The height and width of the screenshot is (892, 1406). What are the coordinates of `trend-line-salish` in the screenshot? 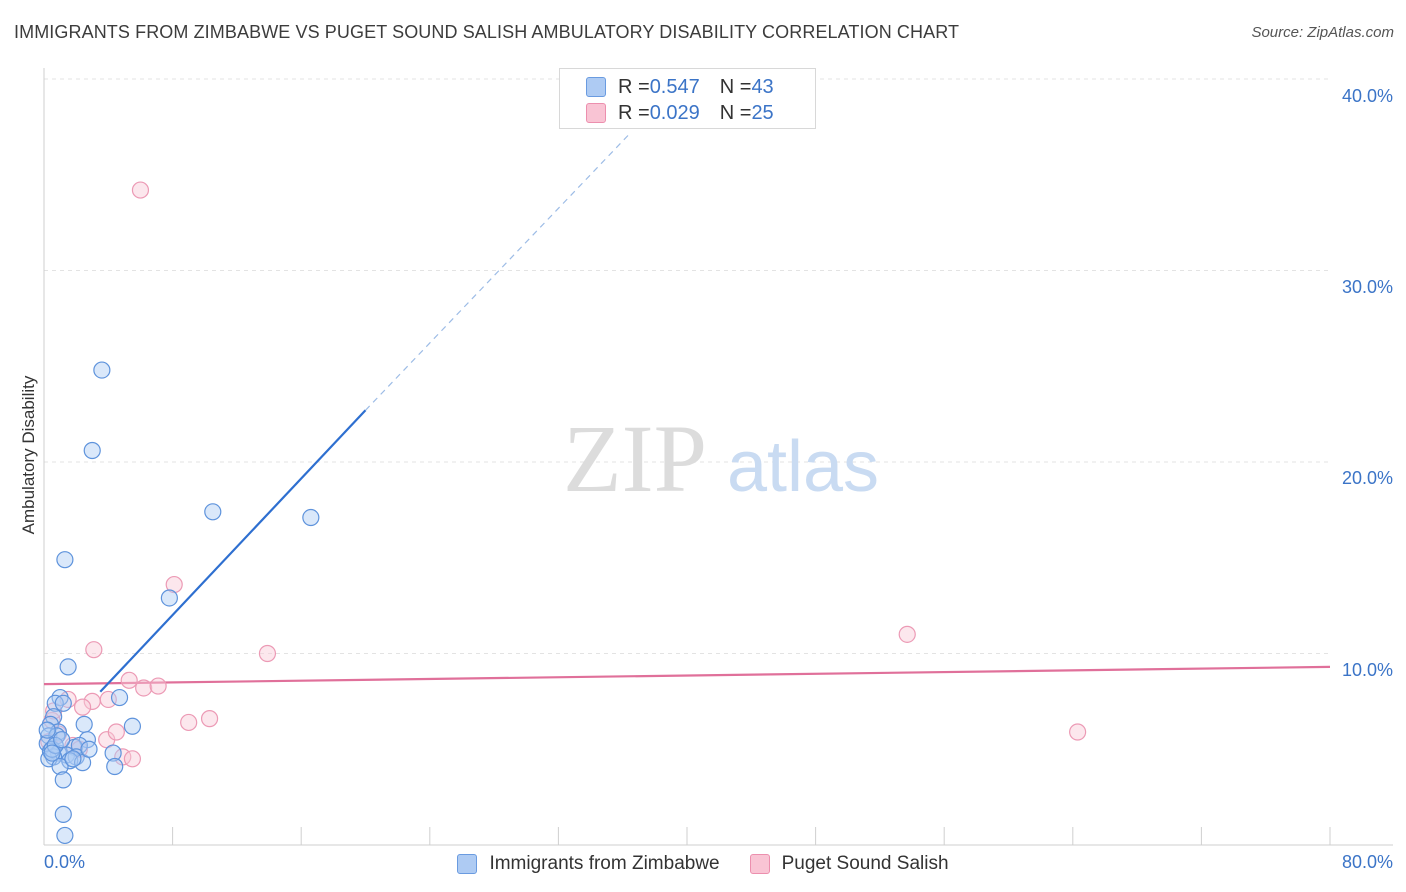 It's located at (687, 675).